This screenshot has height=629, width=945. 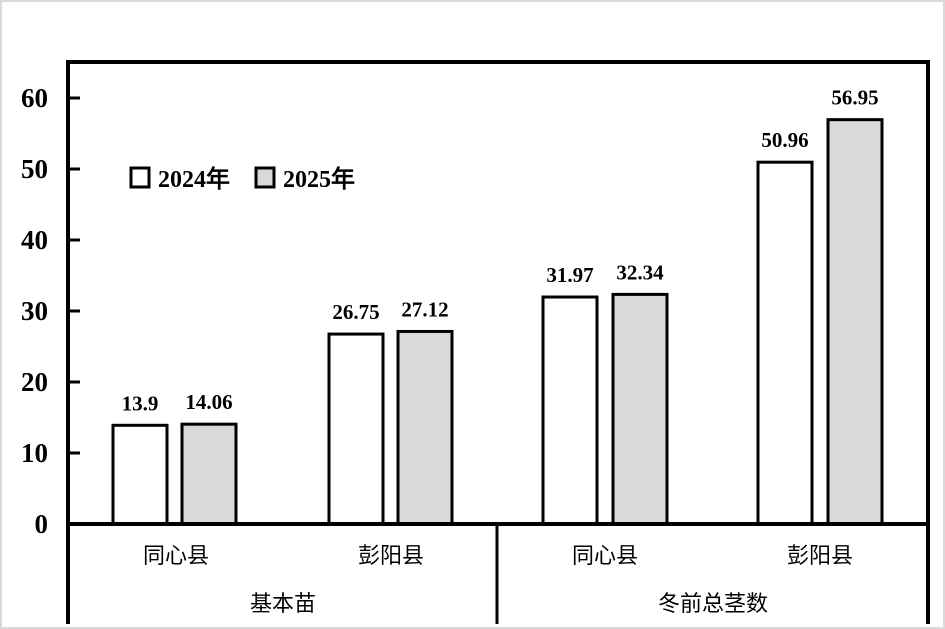 What do you see at coordinates (569, 275) in the screenshot?
I see `data-label: 31.97` at bounding box center [569, 275].